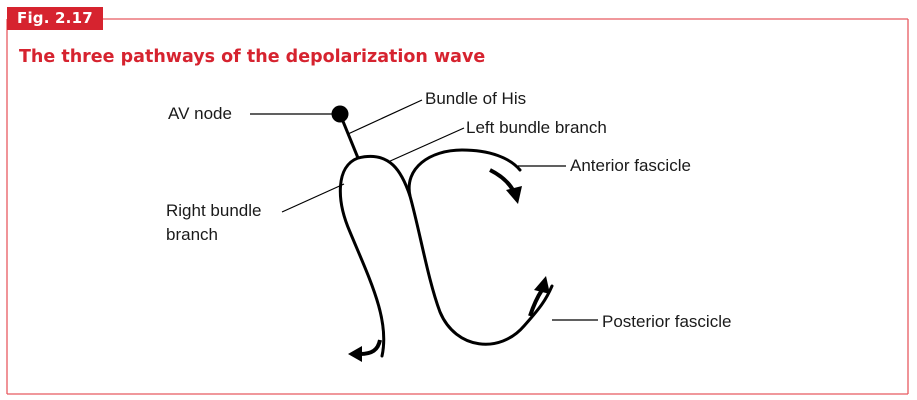 Image resolution: width=917 pixels, height=400 pixels. I want to click on anterior-fascicle-path, so click(464, 173).